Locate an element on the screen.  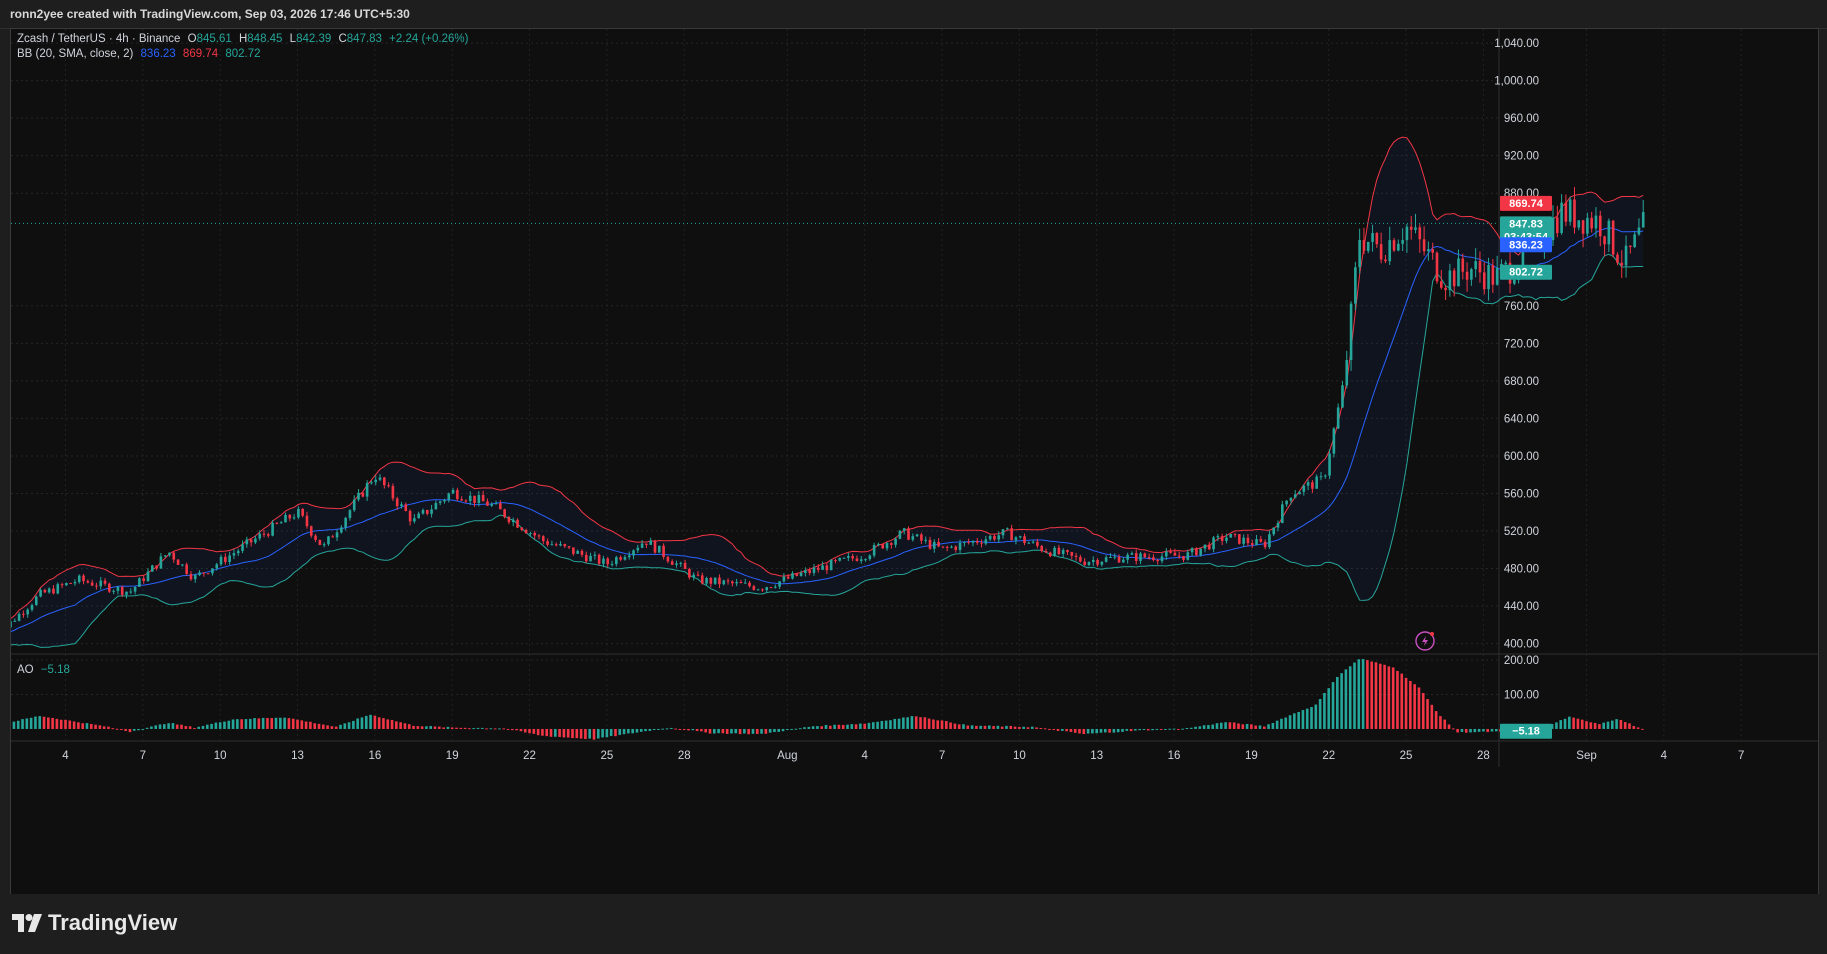
tradingview-logo: TradingView is located at coordinates (94, 923).